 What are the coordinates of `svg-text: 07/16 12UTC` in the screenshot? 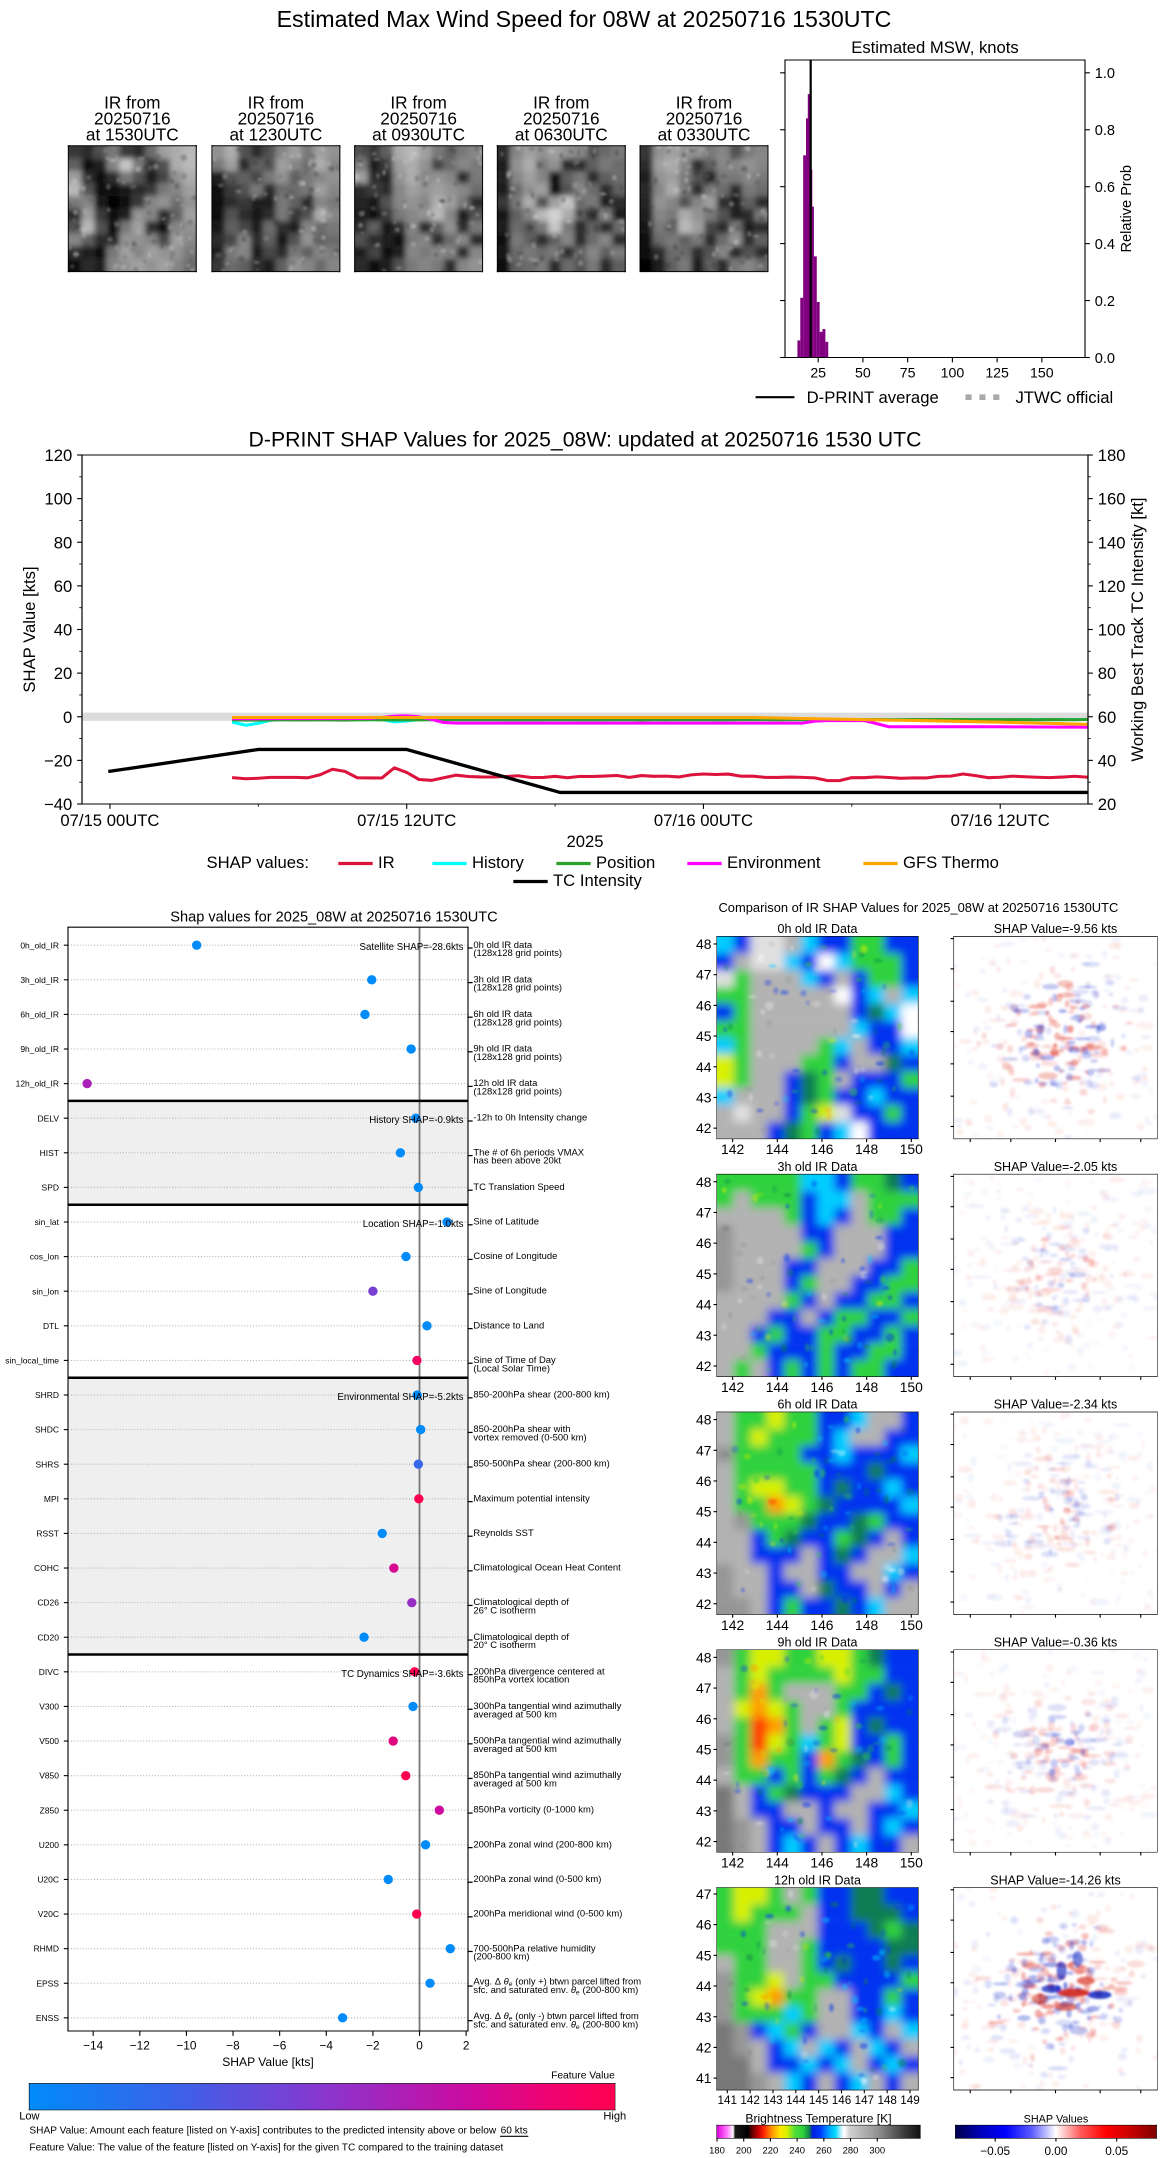 It's located at (1000, 820).